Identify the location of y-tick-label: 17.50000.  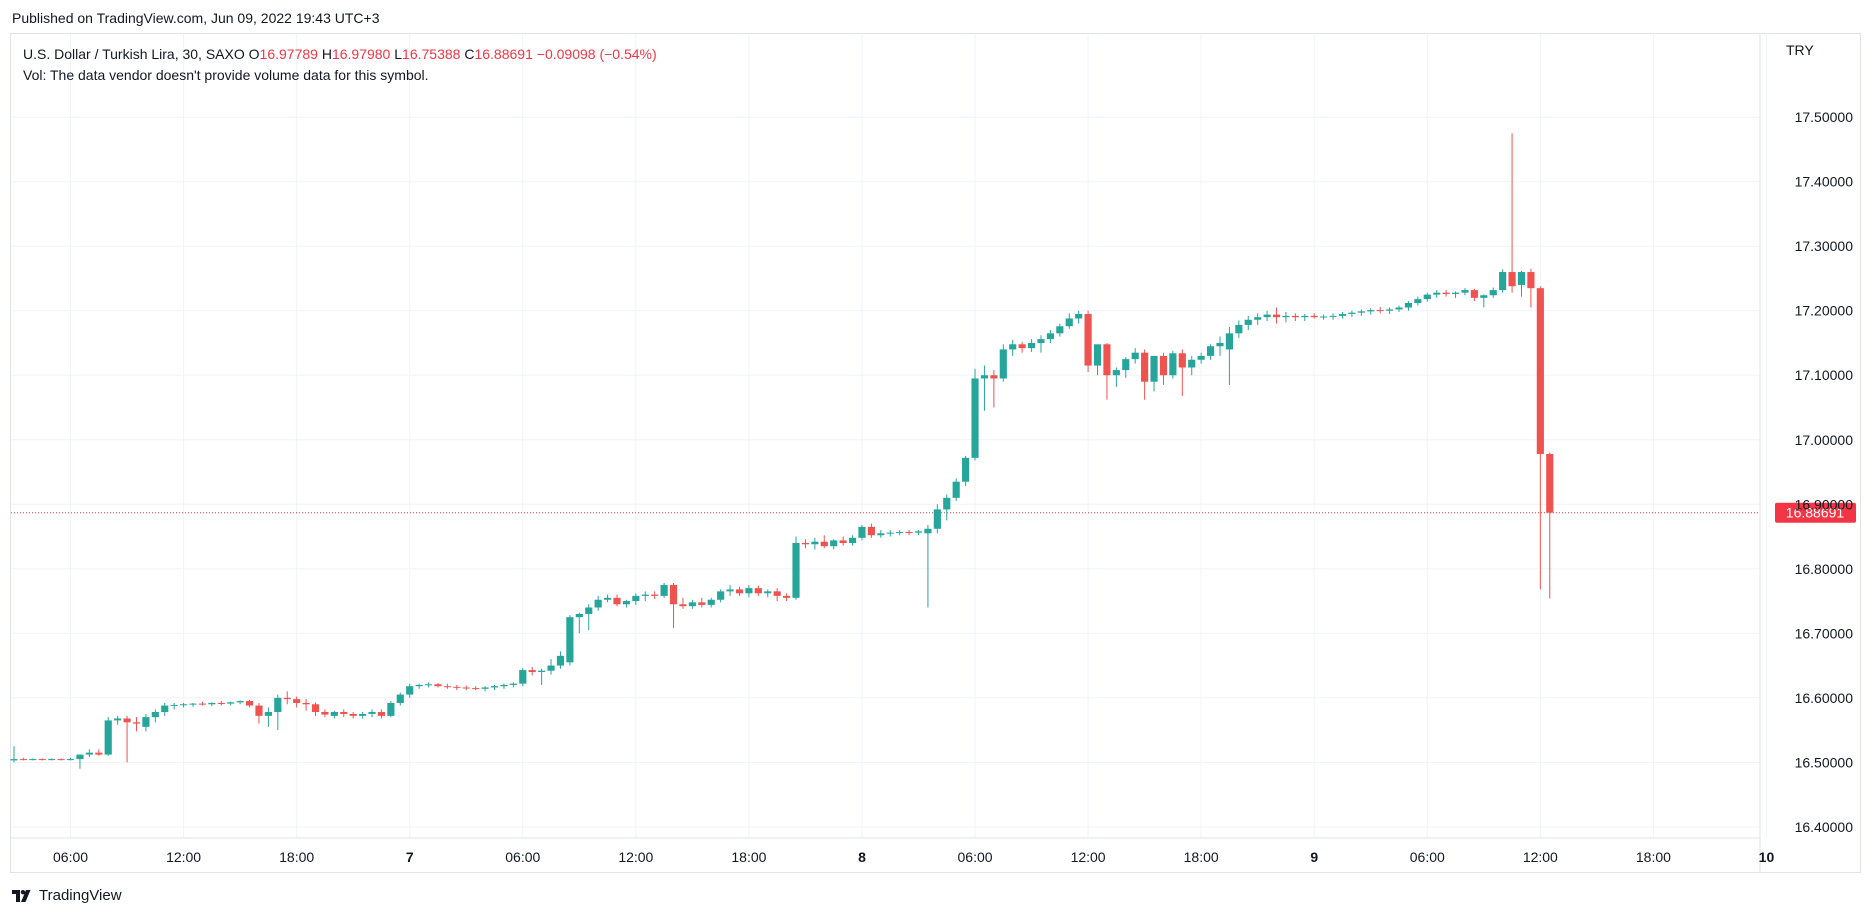
(1824, 117).